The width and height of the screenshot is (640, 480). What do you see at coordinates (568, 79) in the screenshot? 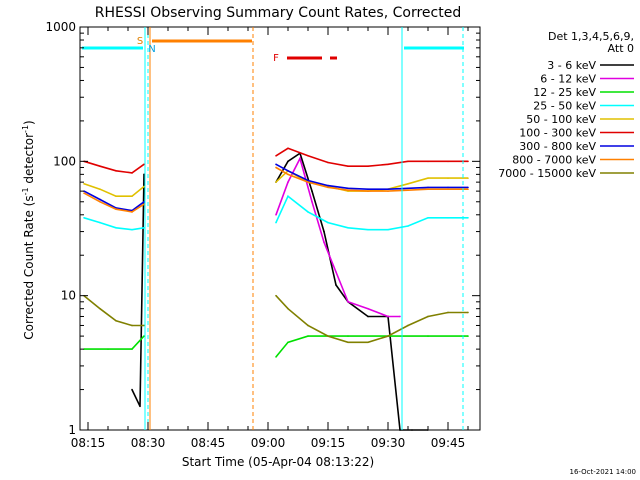
I see `legend-label: 6 - 12 keV` at bounding box center [568, 79].